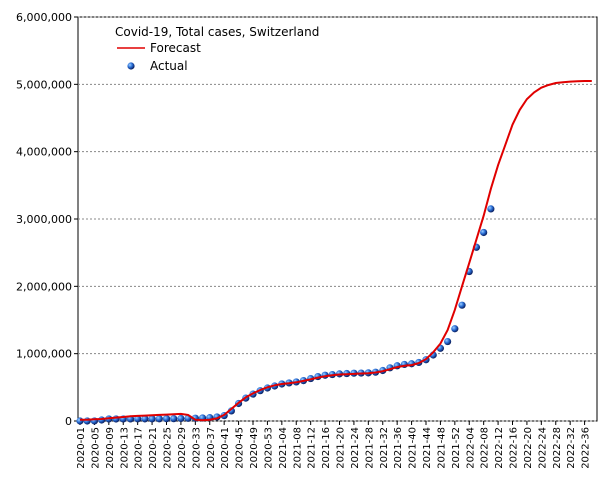 This screenshot has width=605, height=484. What do you see at coordinates (369, 448) in the screenshot?
I see `x-tick-label: 2021-28` at bounding box center [369, 448].